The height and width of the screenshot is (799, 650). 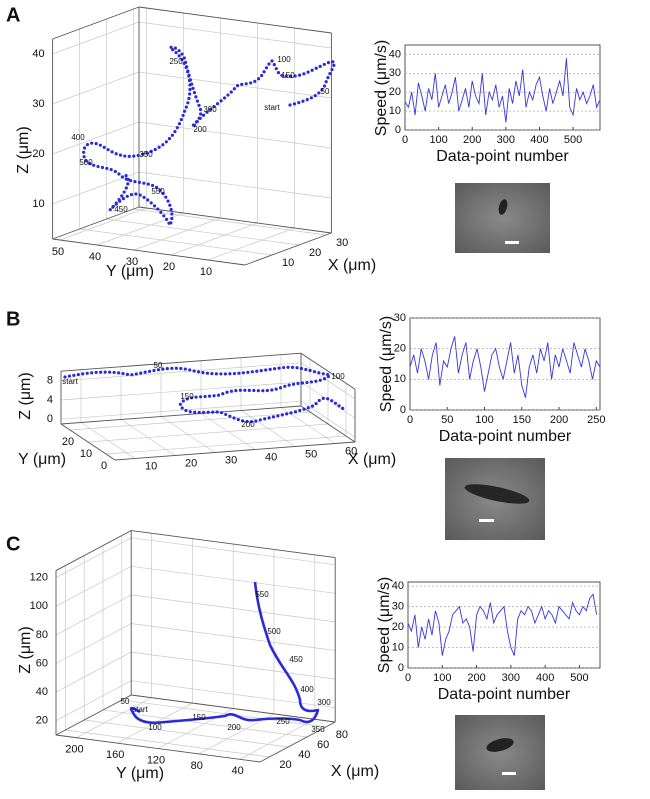 I want to click on x-tick-label: 500, so click(x=573, y=140).